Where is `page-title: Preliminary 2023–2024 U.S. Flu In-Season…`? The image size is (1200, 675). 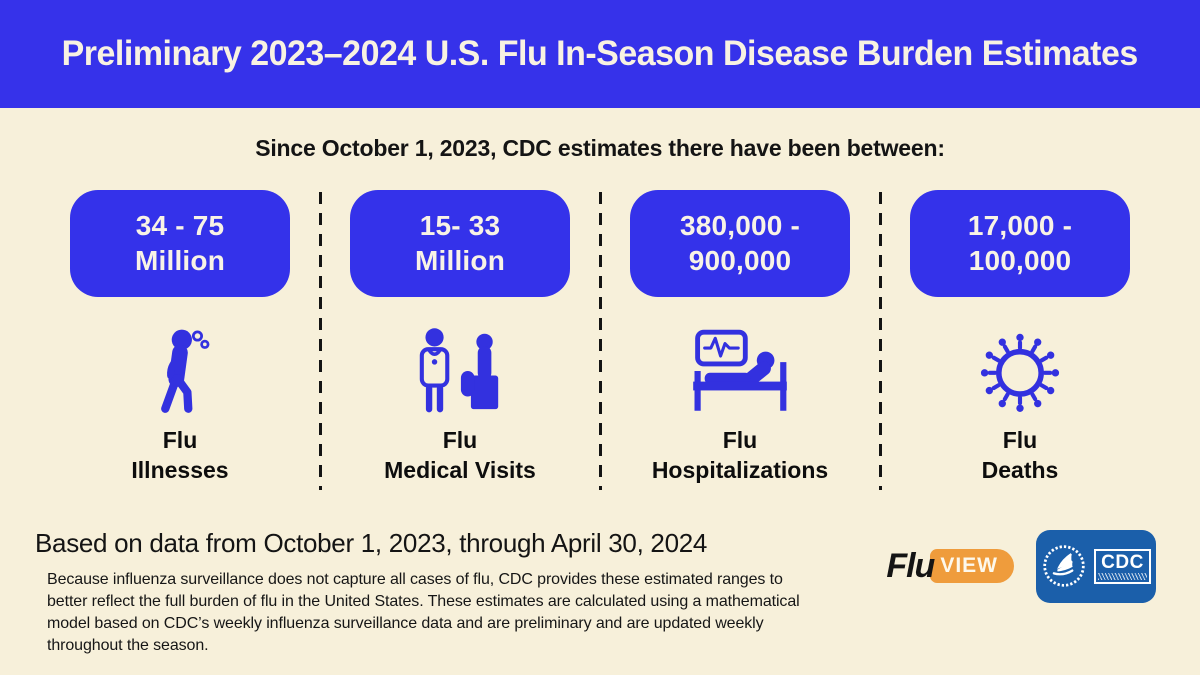
page-title: Preliminary 2023–2024 U.S. Flu In-Season… is located at coordinates (600, 53).